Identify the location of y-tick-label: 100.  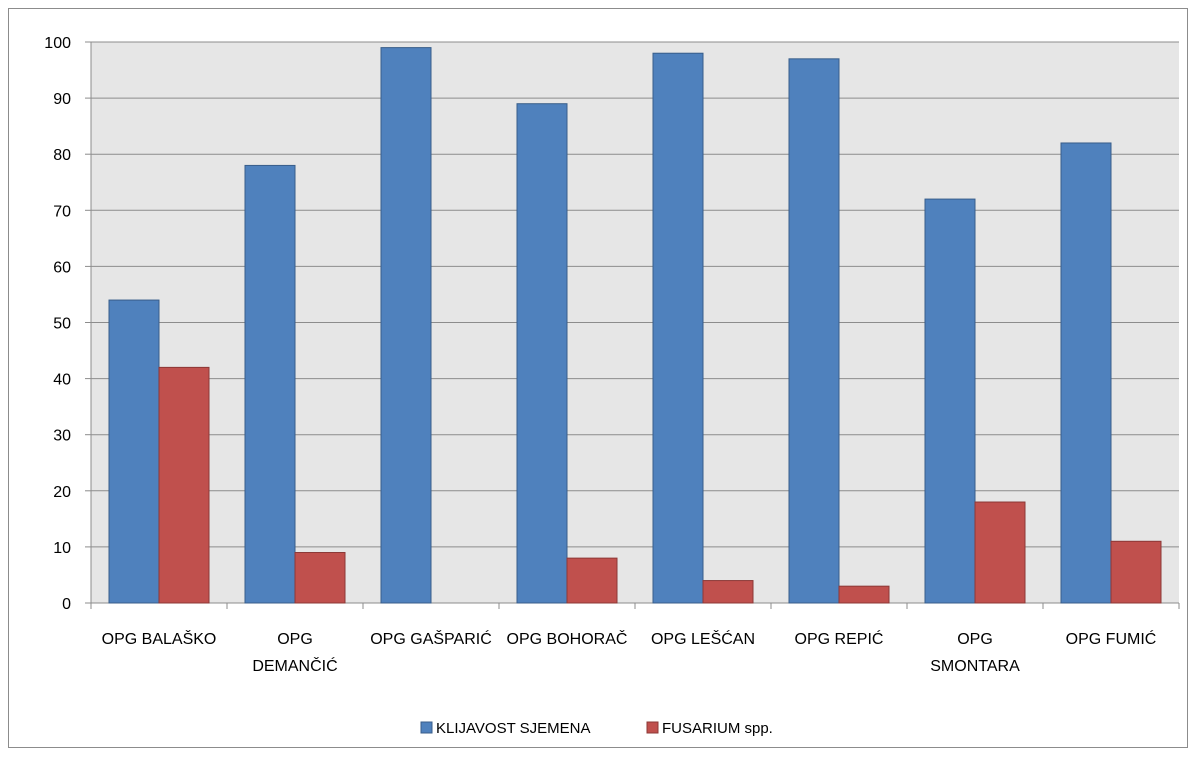
(57, 43).